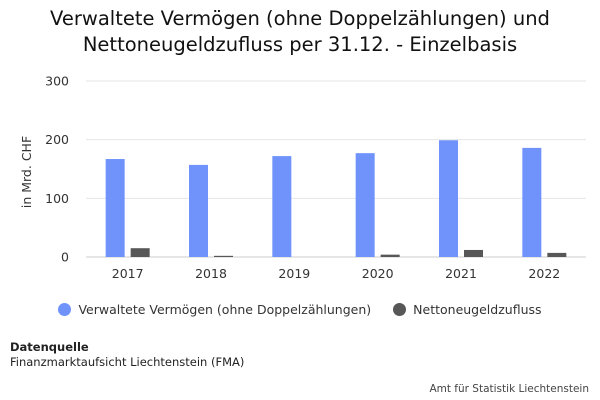 The width and height of the screenshot is (600, 400). What do you see at coordinates (26, 172) in the screenshot?
I see `y-axis-label: in Mrd. CHF` at bounding box center [26, 172].